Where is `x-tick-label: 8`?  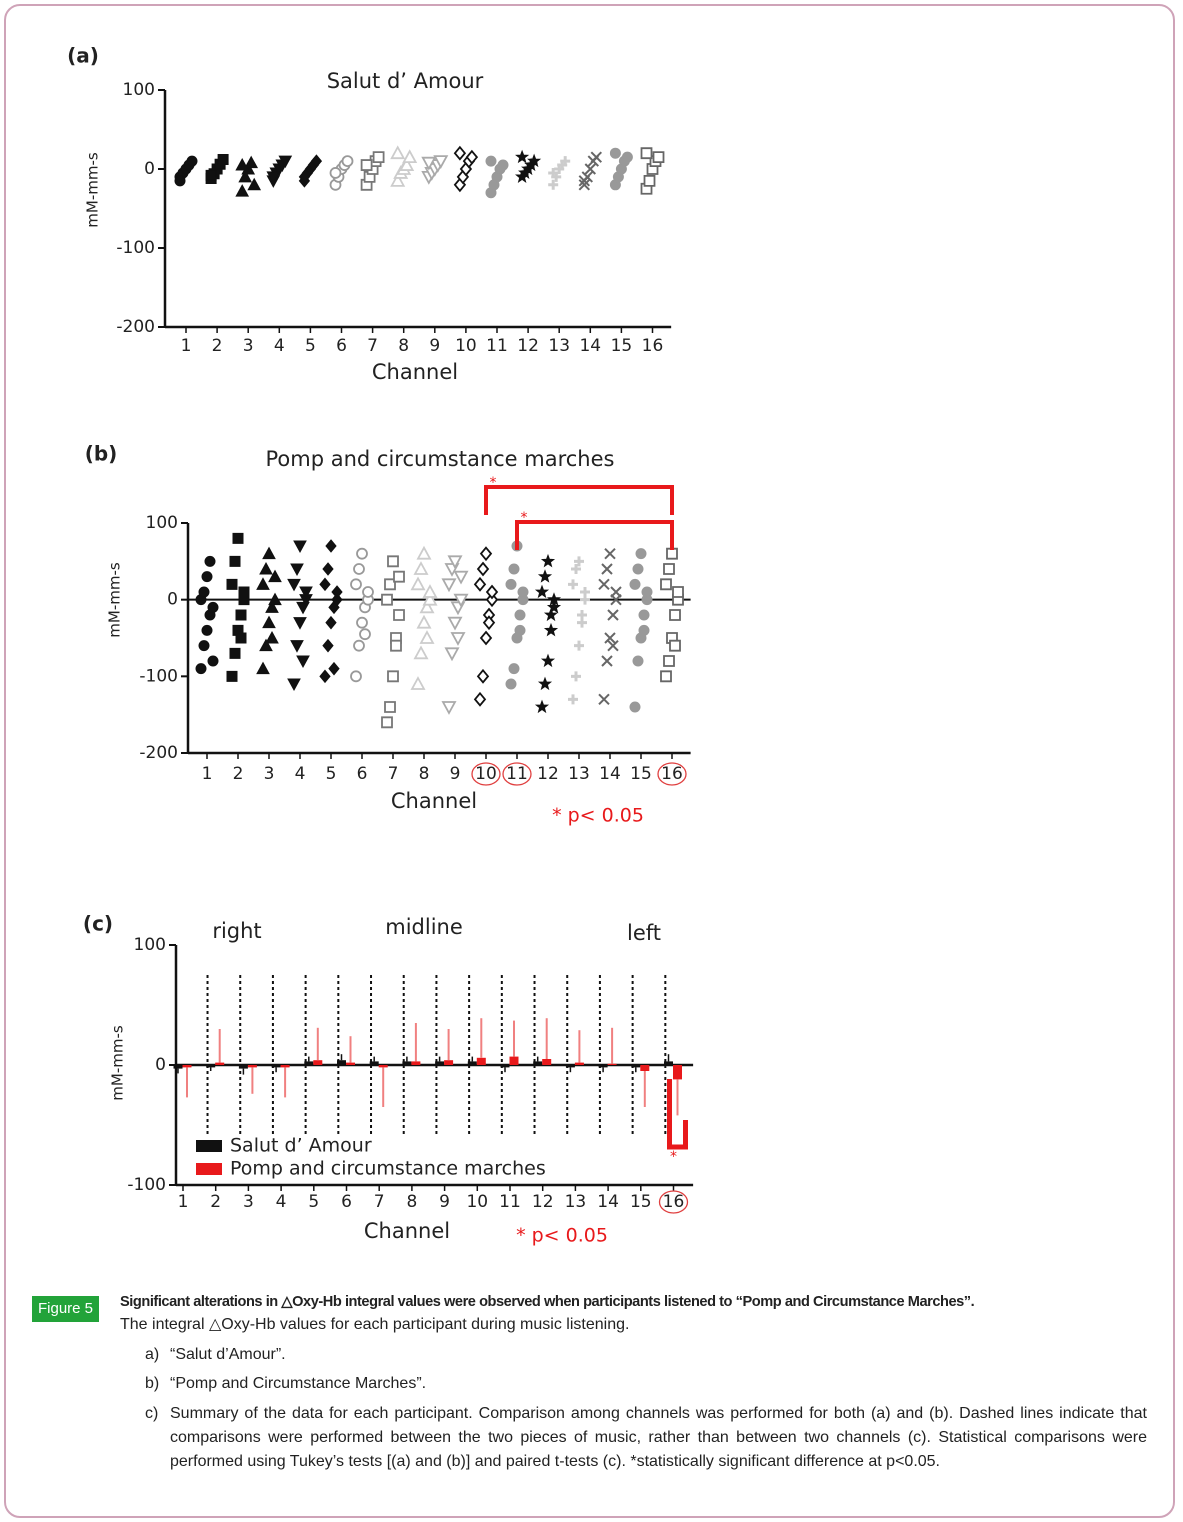
x-tick-label: 8 is located at coordinates (411, 1202).